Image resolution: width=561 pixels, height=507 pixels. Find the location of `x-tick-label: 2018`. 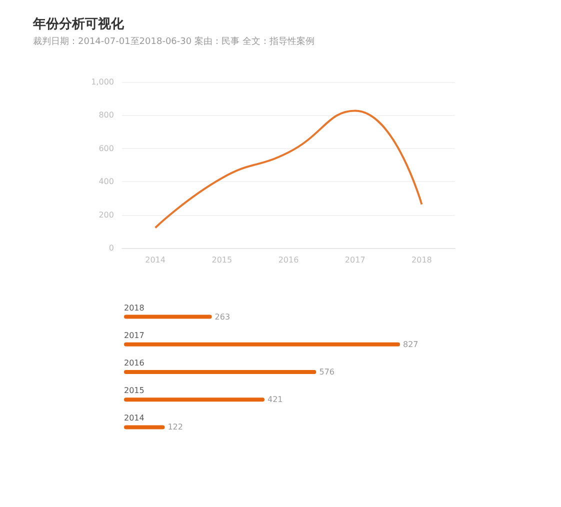

x-tick-label: 2018 is located at coordinates (422, 260).